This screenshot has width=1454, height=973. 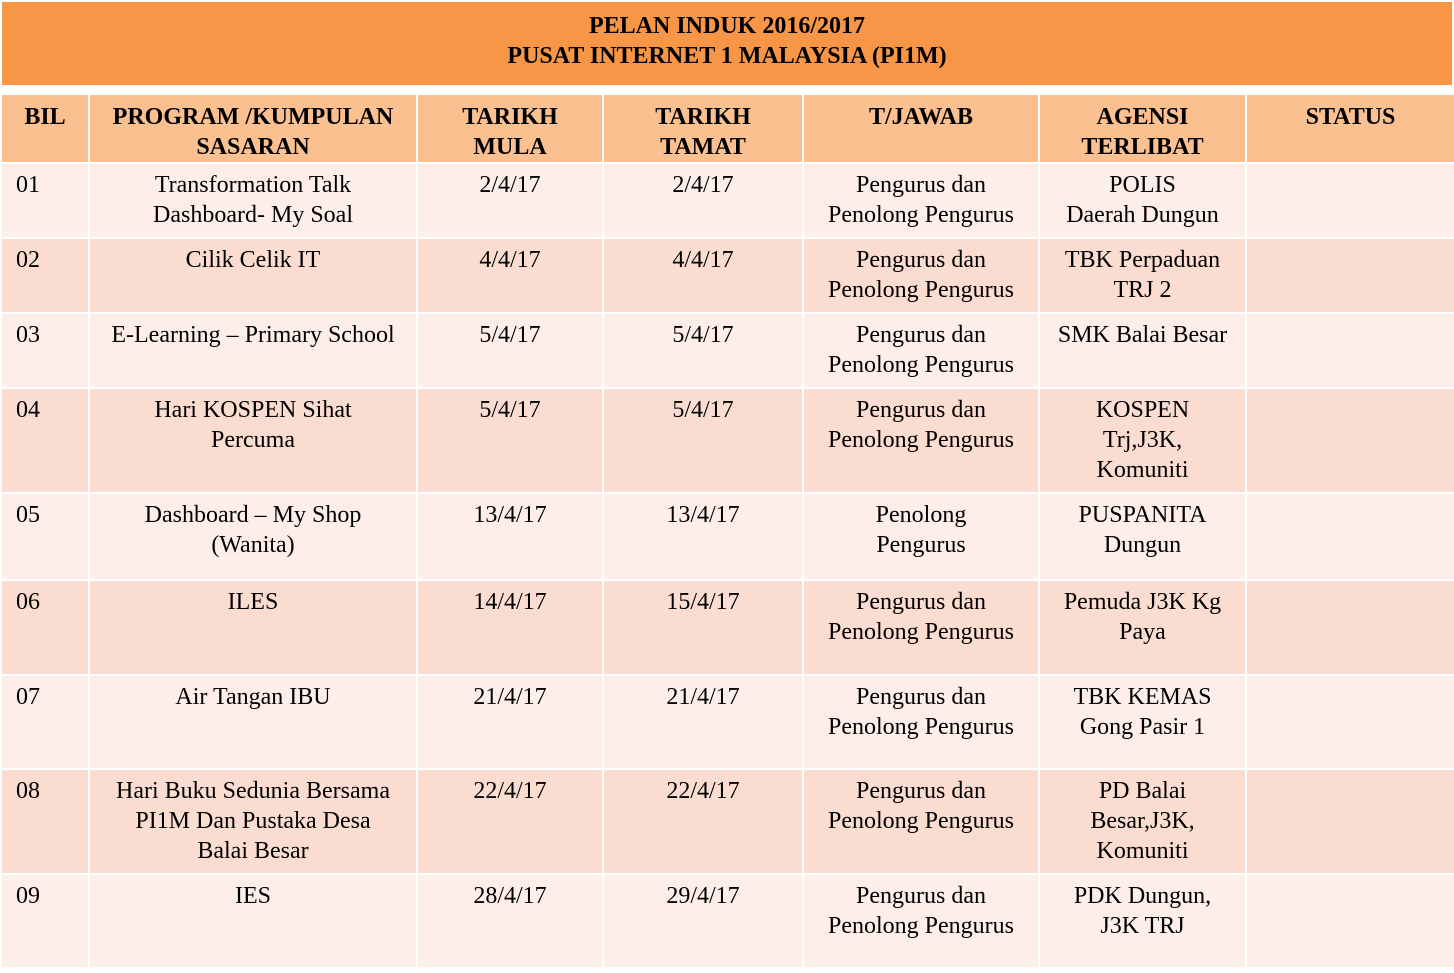 I want to click on cell-tarikh-tamat-text: 21/4/17, so click(x=703, y=697).